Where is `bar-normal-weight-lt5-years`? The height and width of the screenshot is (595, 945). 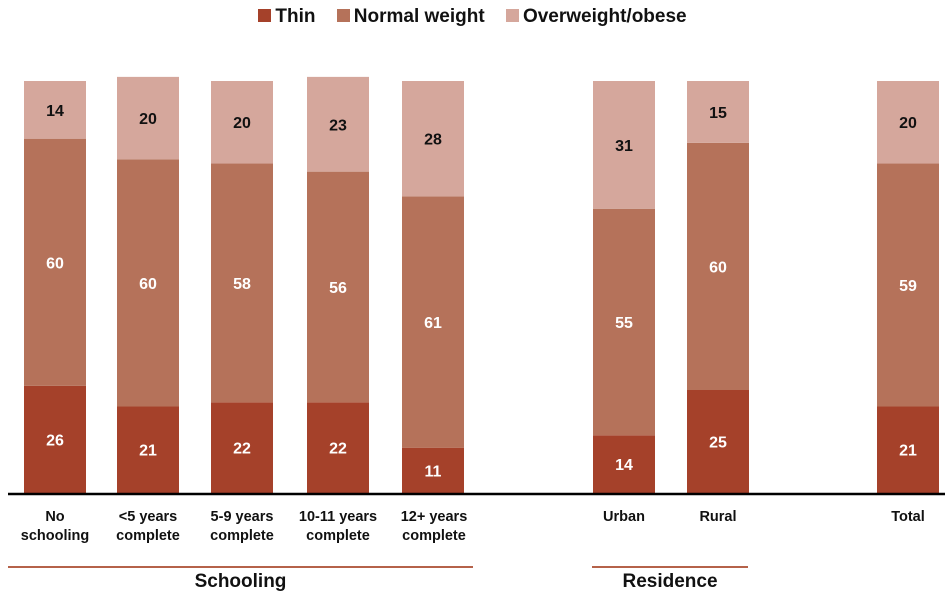
bar-normal-weight-lt5-years is located at coordinates (148, 283).